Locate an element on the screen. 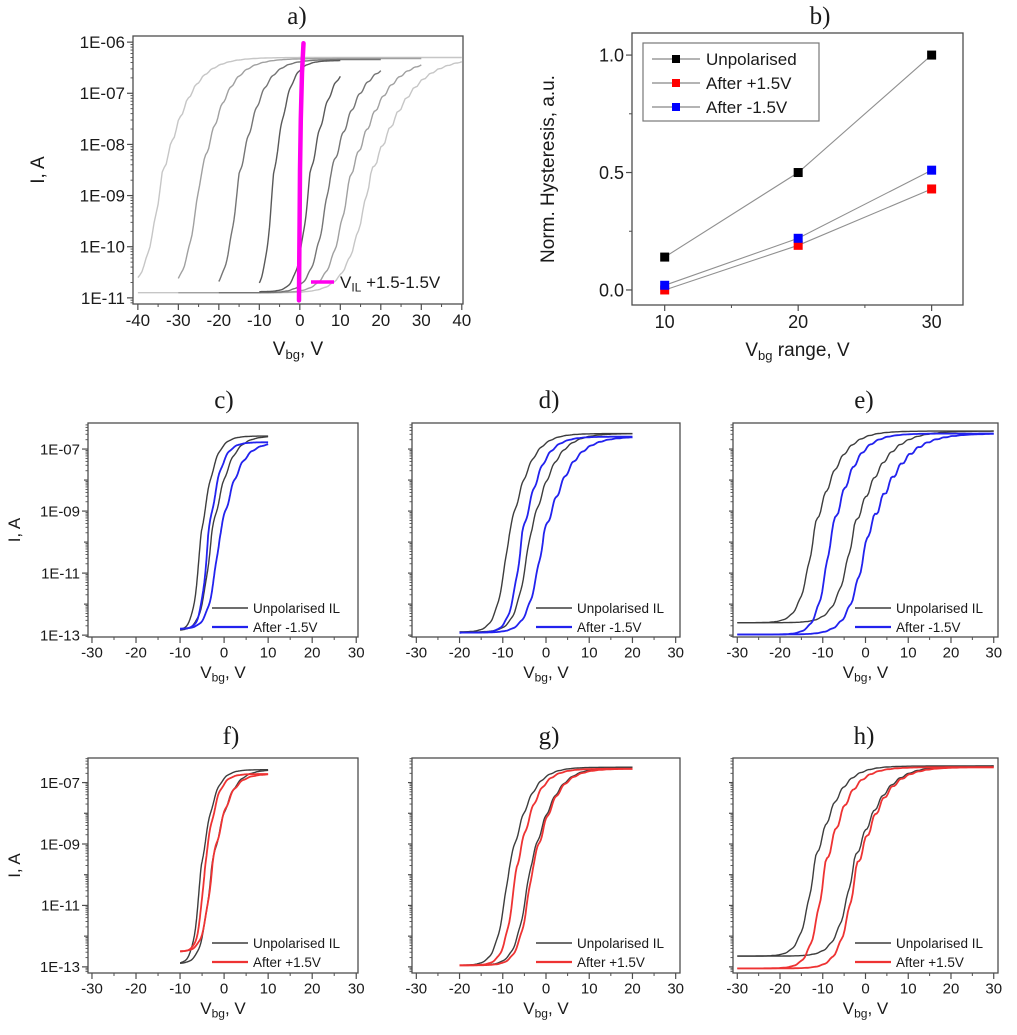  series-sweep-±30-v is located at coordinates (299, 168).